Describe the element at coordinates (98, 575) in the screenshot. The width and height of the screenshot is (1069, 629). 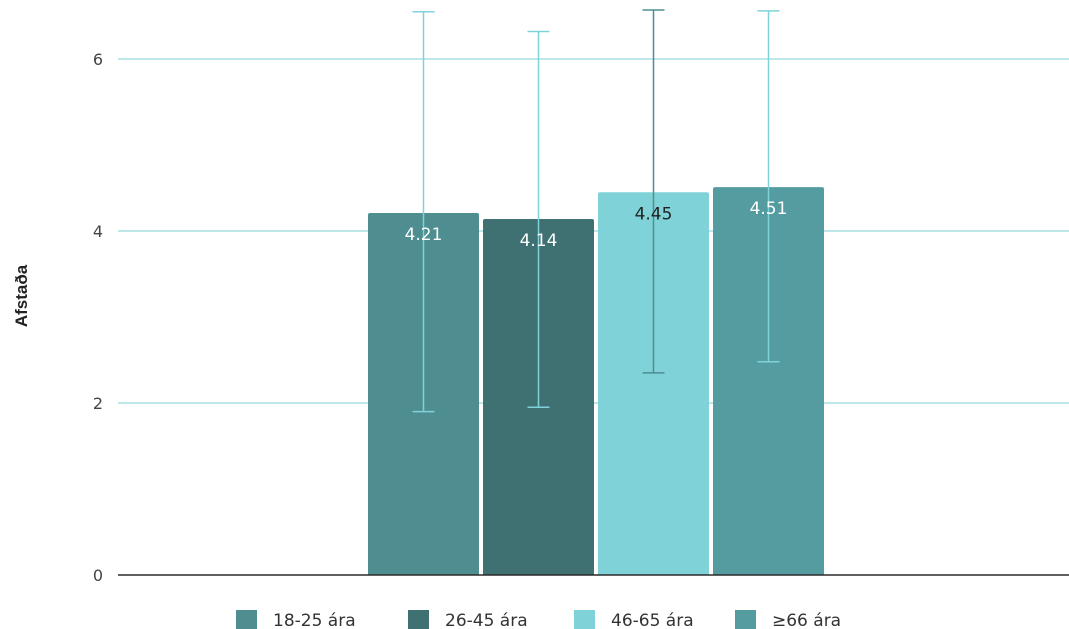
I see `y-tick-label-0: 0` at that location.